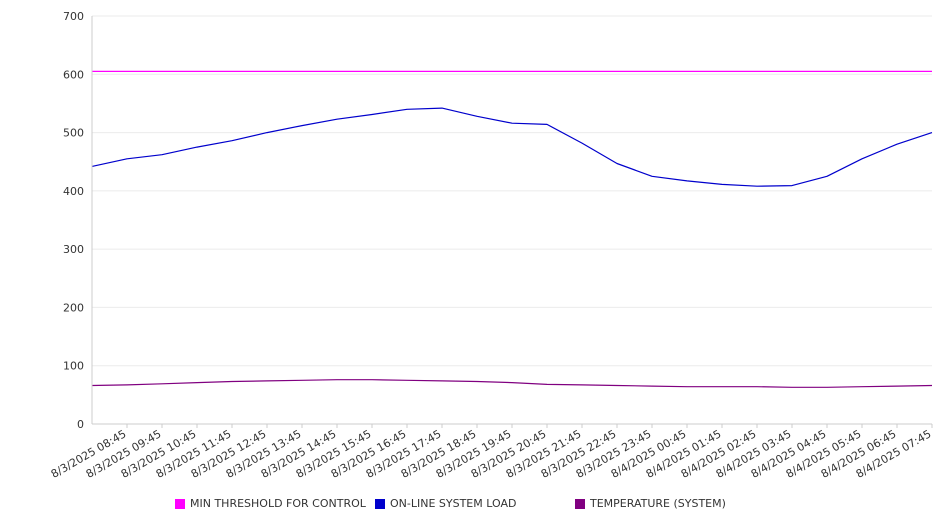 The image size is (946, 526). Describe the element at coordinates (73, 366) in the screenshot. I see `y-tick-label: 100` at that location.